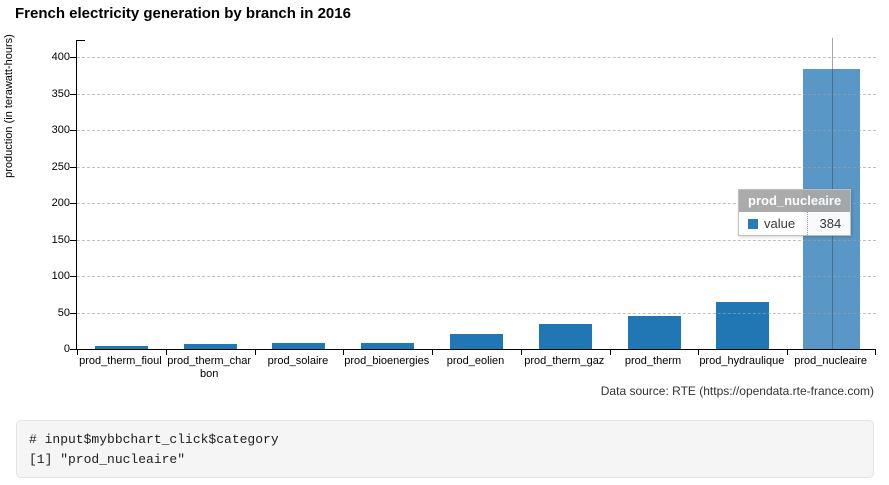 This screenshot has height=485, width=889. Describe the element at coordinates (60, 57) in the screenshot. I see `y-tick-label: 400` at that location.